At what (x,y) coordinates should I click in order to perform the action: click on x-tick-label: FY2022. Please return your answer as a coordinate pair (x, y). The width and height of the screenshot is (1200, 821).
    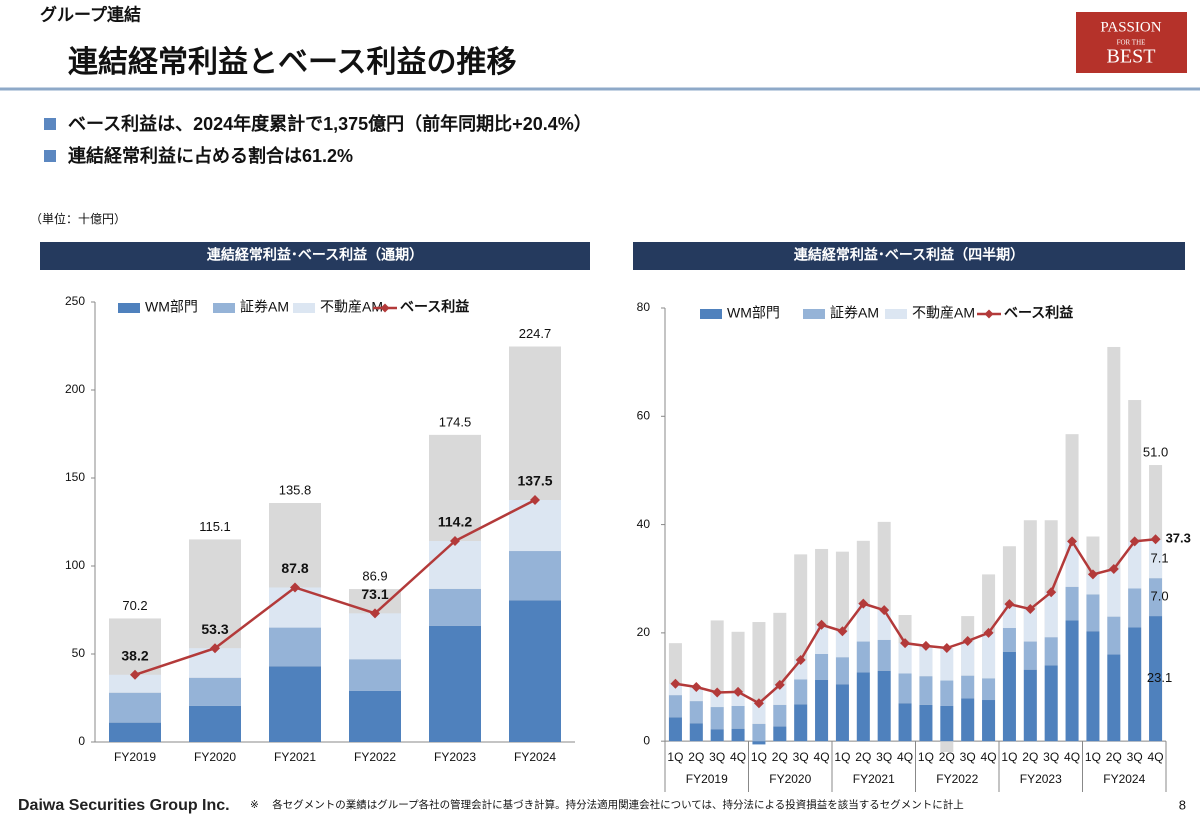
    Looking at the image, I should click on (375, 757).